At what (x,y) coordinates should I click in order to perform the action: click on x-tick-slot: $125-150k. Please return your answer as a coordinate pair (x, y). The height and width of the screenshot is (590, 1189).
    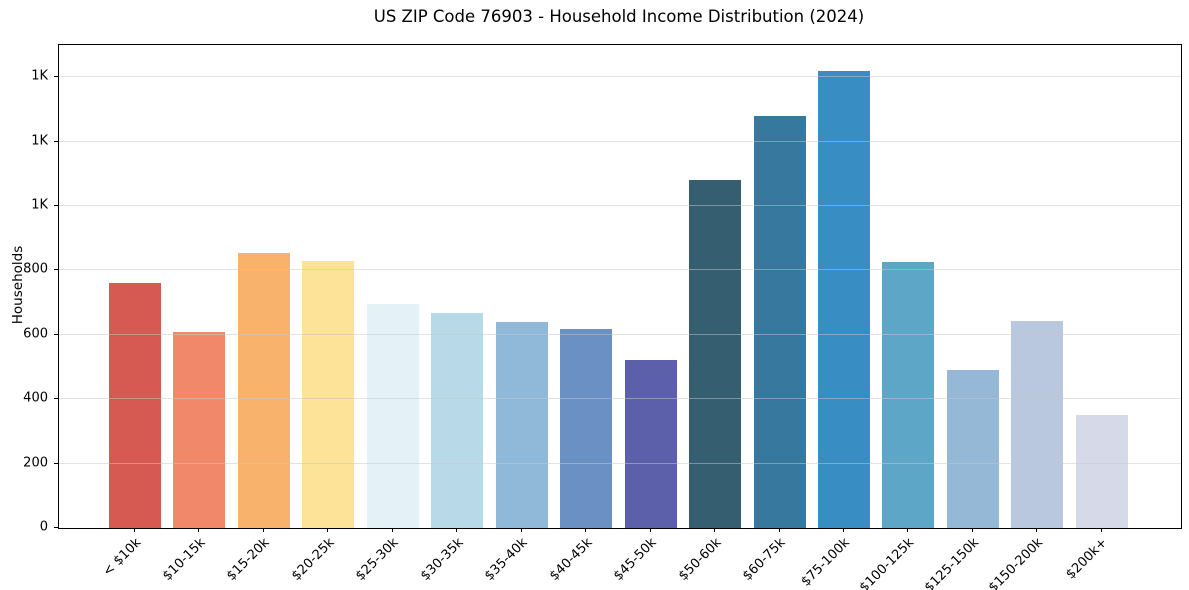
    Looking at the image, I should click on (960, 559).